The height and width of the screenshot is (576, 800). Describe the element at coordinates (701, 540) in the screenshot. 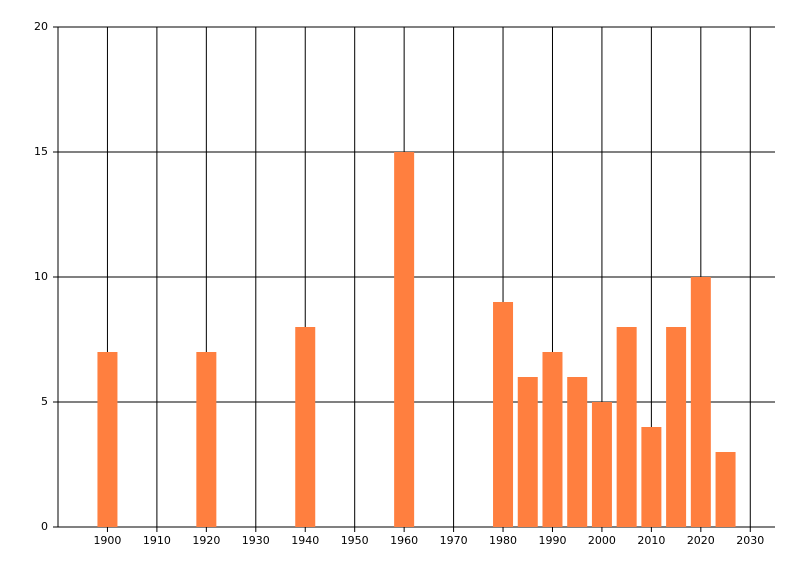

I see `x-tick-label: 2020` at that location.